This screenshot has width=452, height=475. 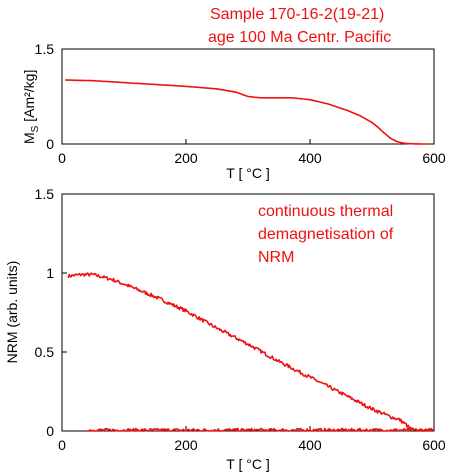 What do you see at coordinates (45, 194) in the screenshot?
I see `nrm-ytick-label: 1.5` at bounding box center [45, 194].